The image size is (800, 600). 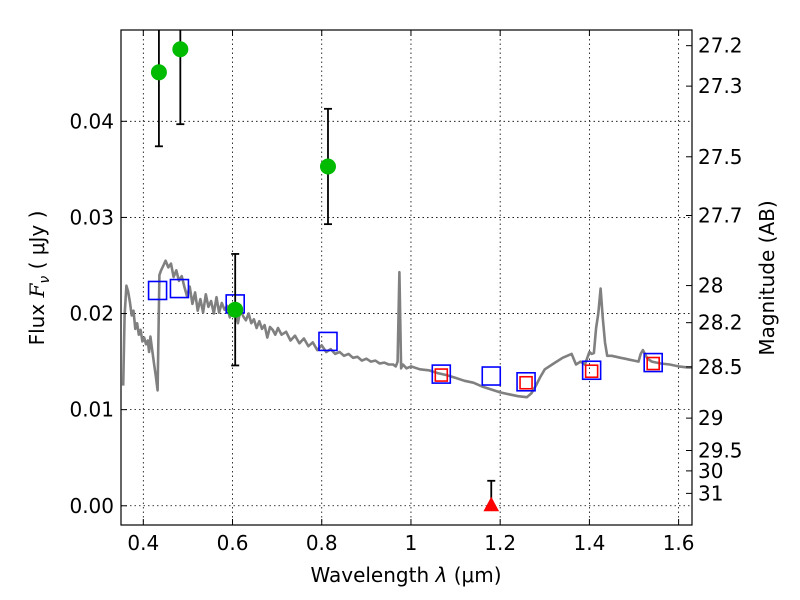 I want to click on x-tick-label: 1, so click(x=411, y=543).